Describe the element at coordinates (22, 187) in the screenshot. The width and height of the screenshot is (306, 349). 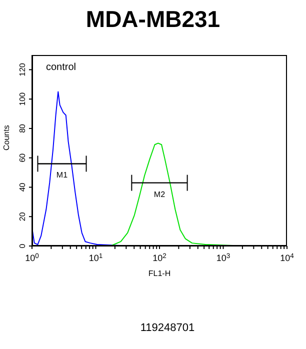
I see `y-tick-label: 40` at that location.